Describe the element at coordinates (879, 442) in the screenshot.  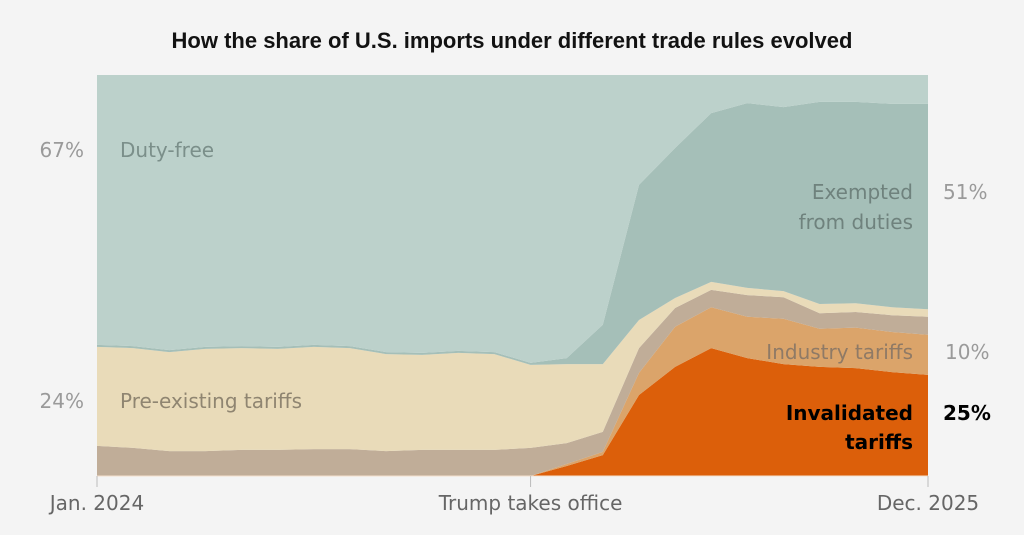
I see `invalidated-label-line2: tariffs` at that location.